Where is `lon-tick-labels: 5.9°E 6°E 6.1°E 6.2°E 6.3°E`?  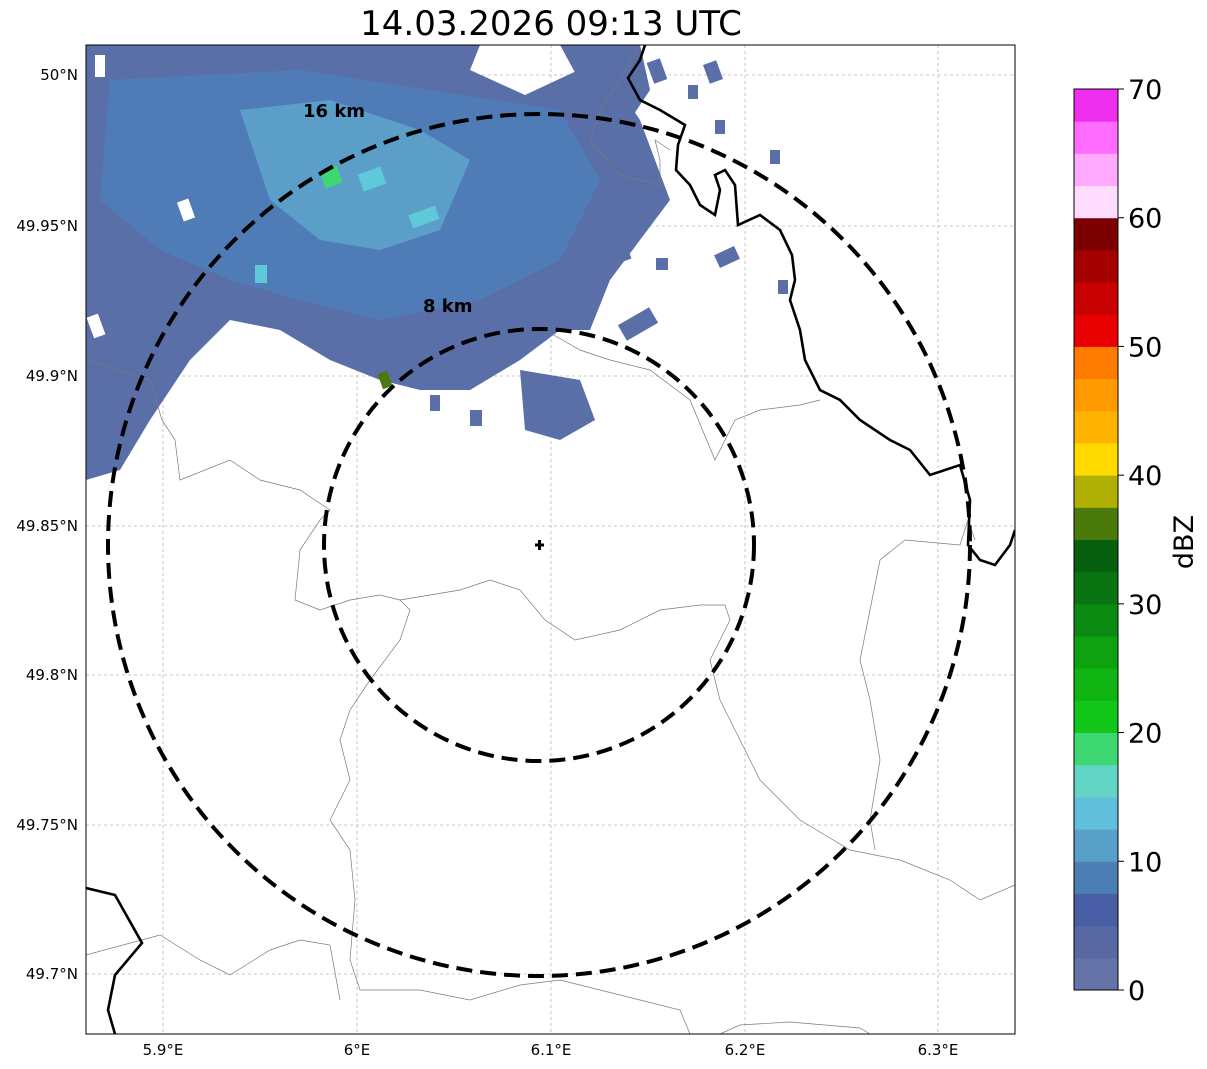
lon-tick-labels: 5.9°E 6°E 6.1°E 6.2°E 6.3°E is located at coordinates (551, 1050).